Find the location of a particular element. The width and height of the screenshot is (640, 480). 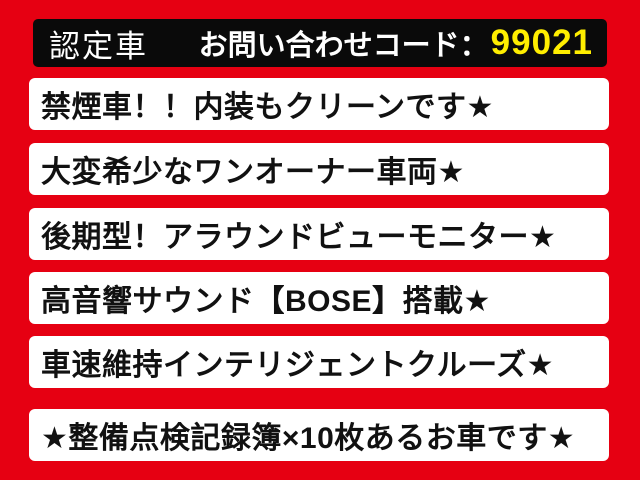

feature-row-text: 後期型！アラウンドビューモニター★ is located at coordinates (299, 237).